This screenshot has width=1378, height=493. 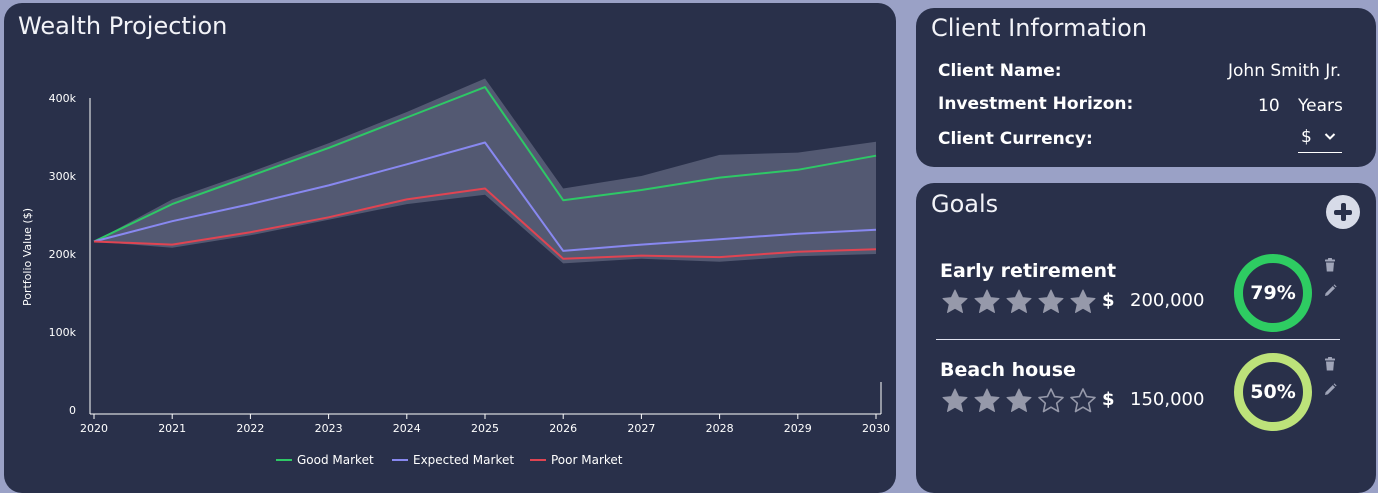 What do you see at coordinates (329, 428) in the screenshot?
I see `x-tick-label: 2023` at bounding box center [329, 428].